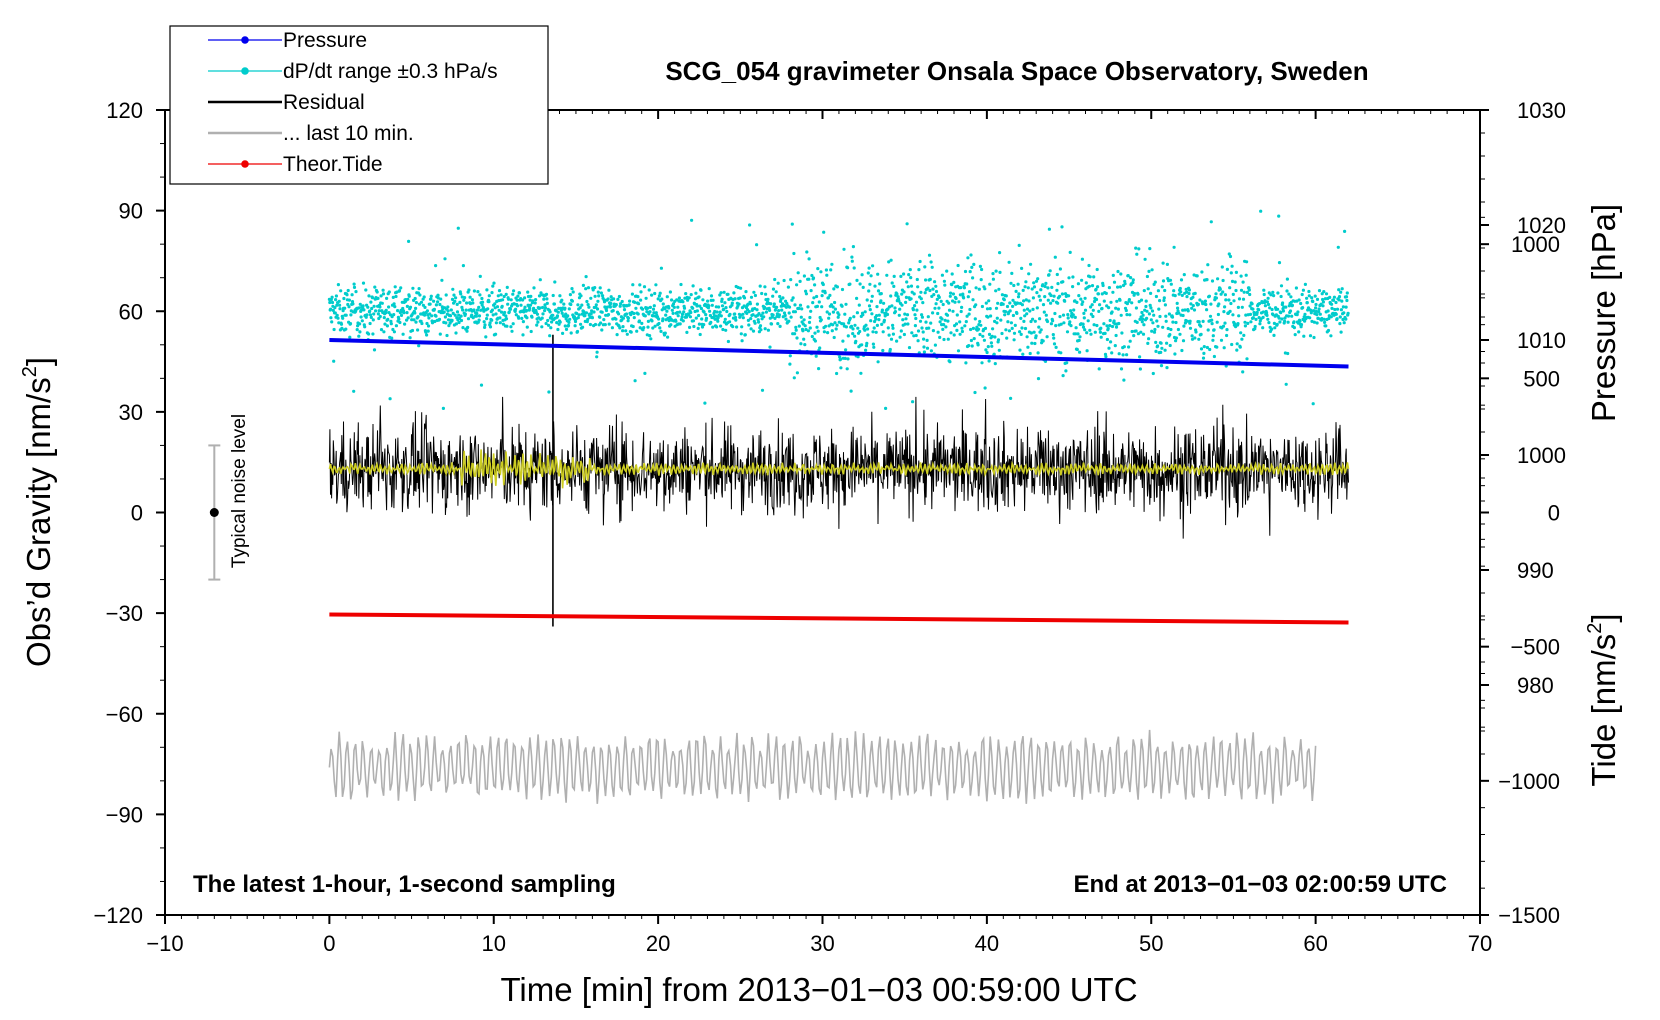 The height and width of the screenshot is (1020, 1660). I want to click on last-10-min-line, so click(822, 766).